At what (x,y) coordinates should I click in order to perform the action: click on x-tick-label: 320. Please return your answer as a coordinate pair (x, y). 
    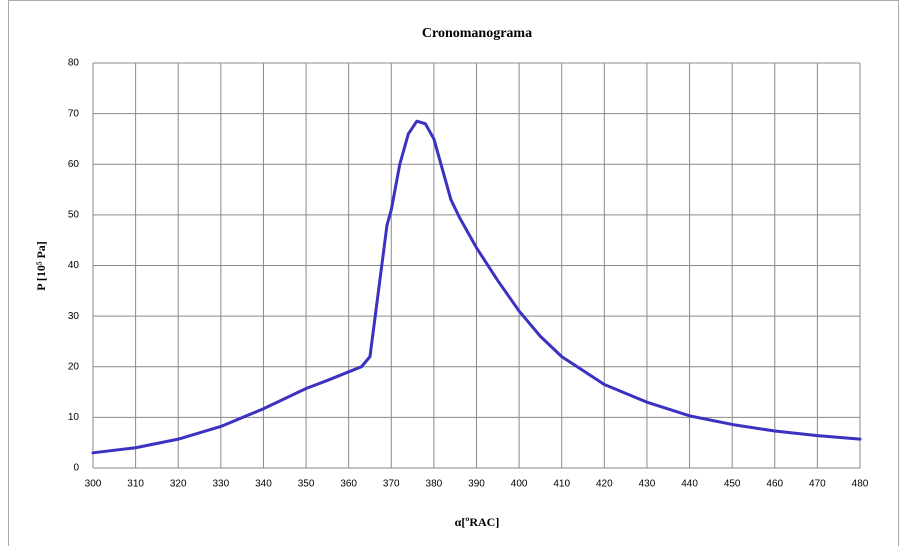
    Looking at the image, I should click on (178, 484).